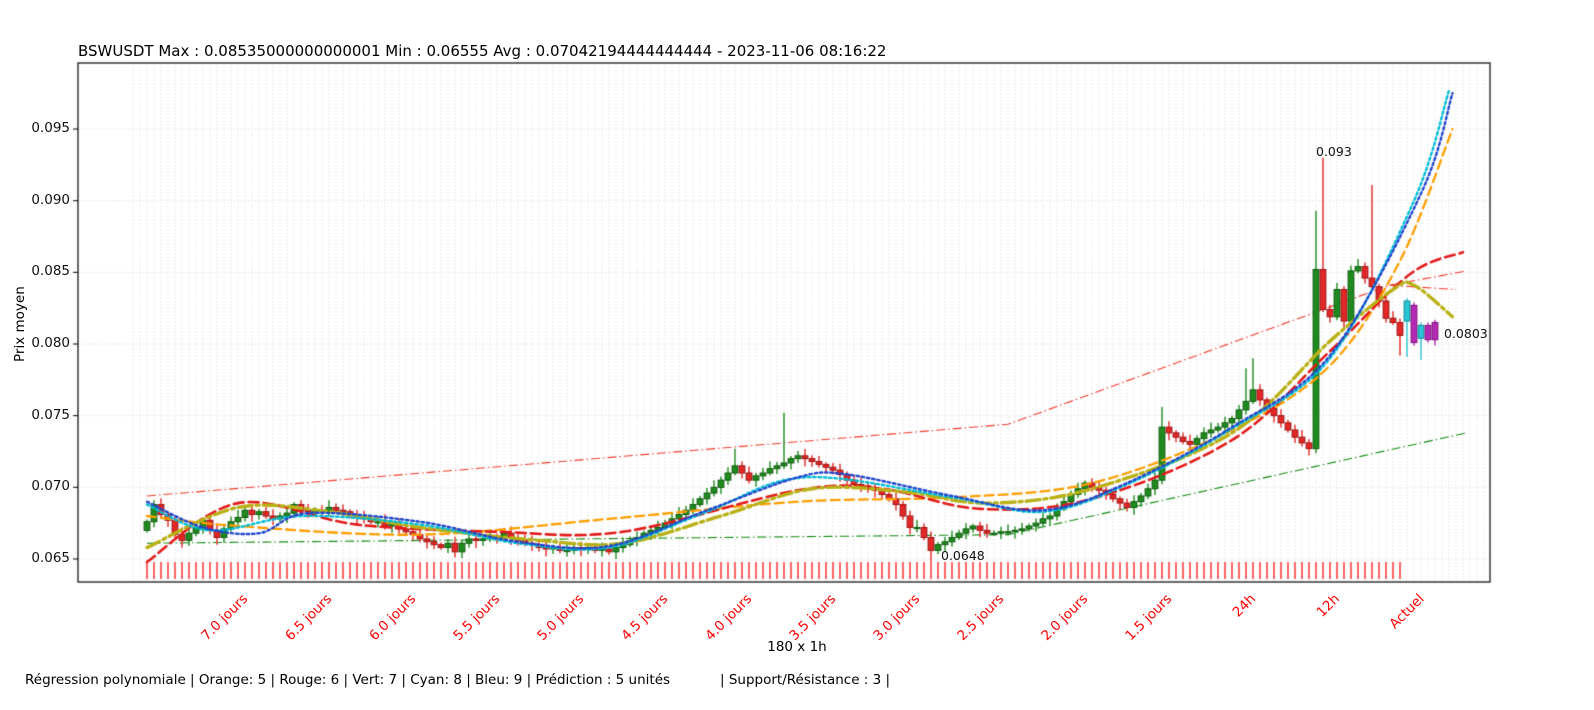 Image resolution: width=1594 pixels, height=710 pixels. Describe the element at coordinates (50, 199) in the screenshot. I see `y-tick-label-0.090: 0.090` at that location.